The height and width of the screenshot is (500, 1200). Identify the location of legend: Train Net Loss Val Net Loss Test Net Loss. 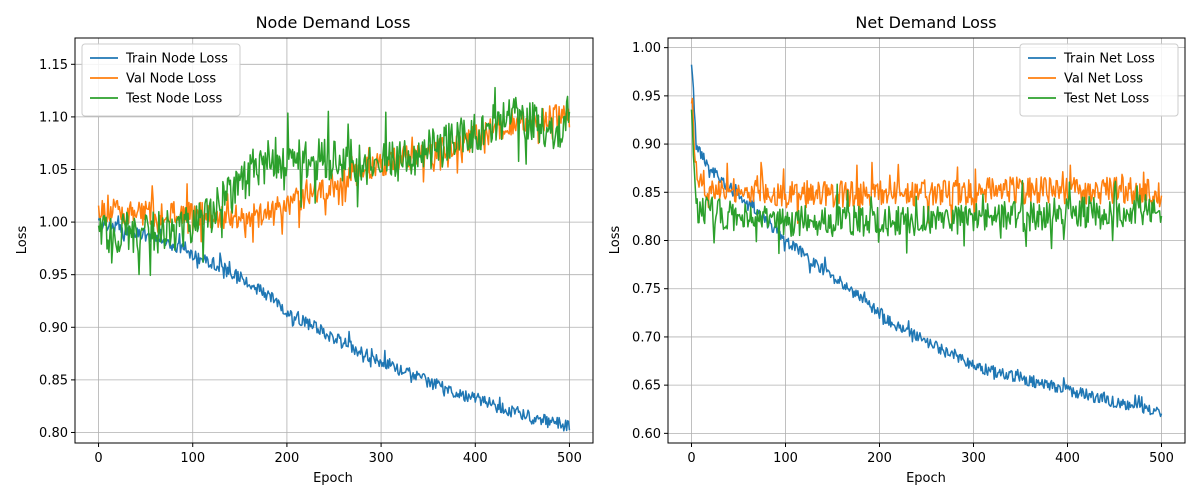
(1099, 80).